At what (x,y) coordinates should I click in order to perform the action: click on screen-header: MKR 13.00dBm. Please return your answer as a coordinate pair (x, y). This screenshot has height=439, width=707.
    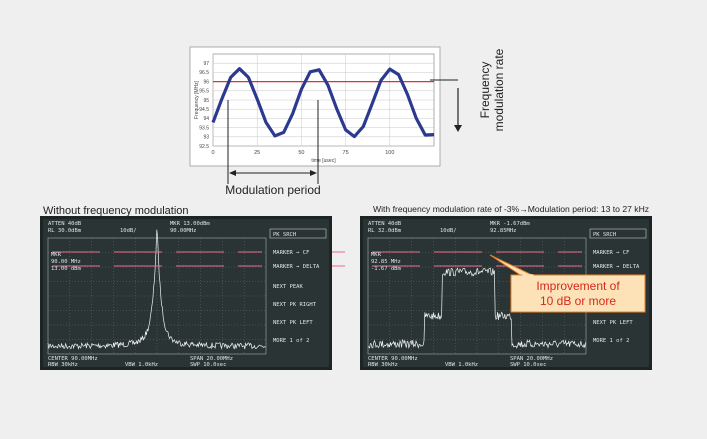
    Looking at the image, I should click on (190, 224).